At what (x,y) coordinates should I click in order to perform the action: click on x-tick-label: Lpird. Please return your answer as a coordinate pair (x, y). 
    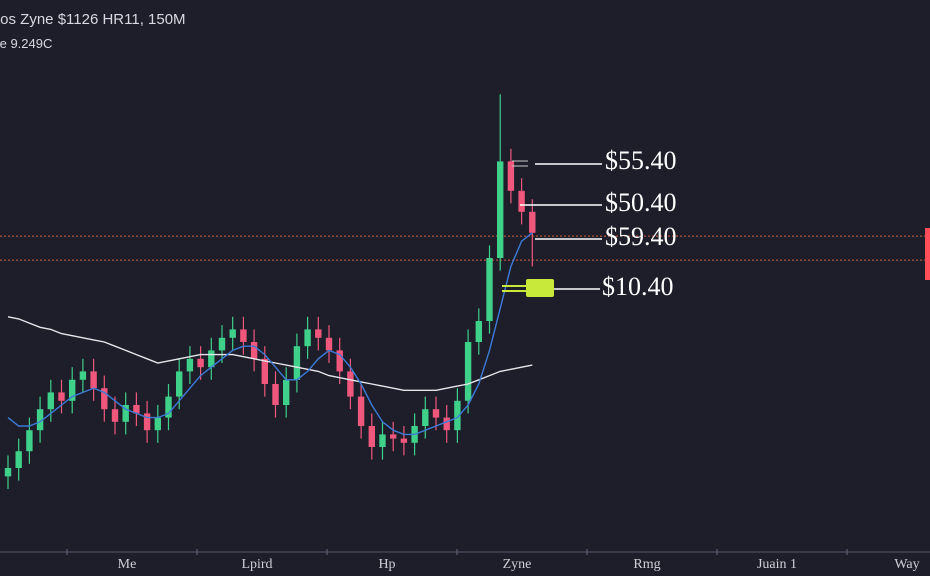
    Looking at the image, I should click on (256, 564).